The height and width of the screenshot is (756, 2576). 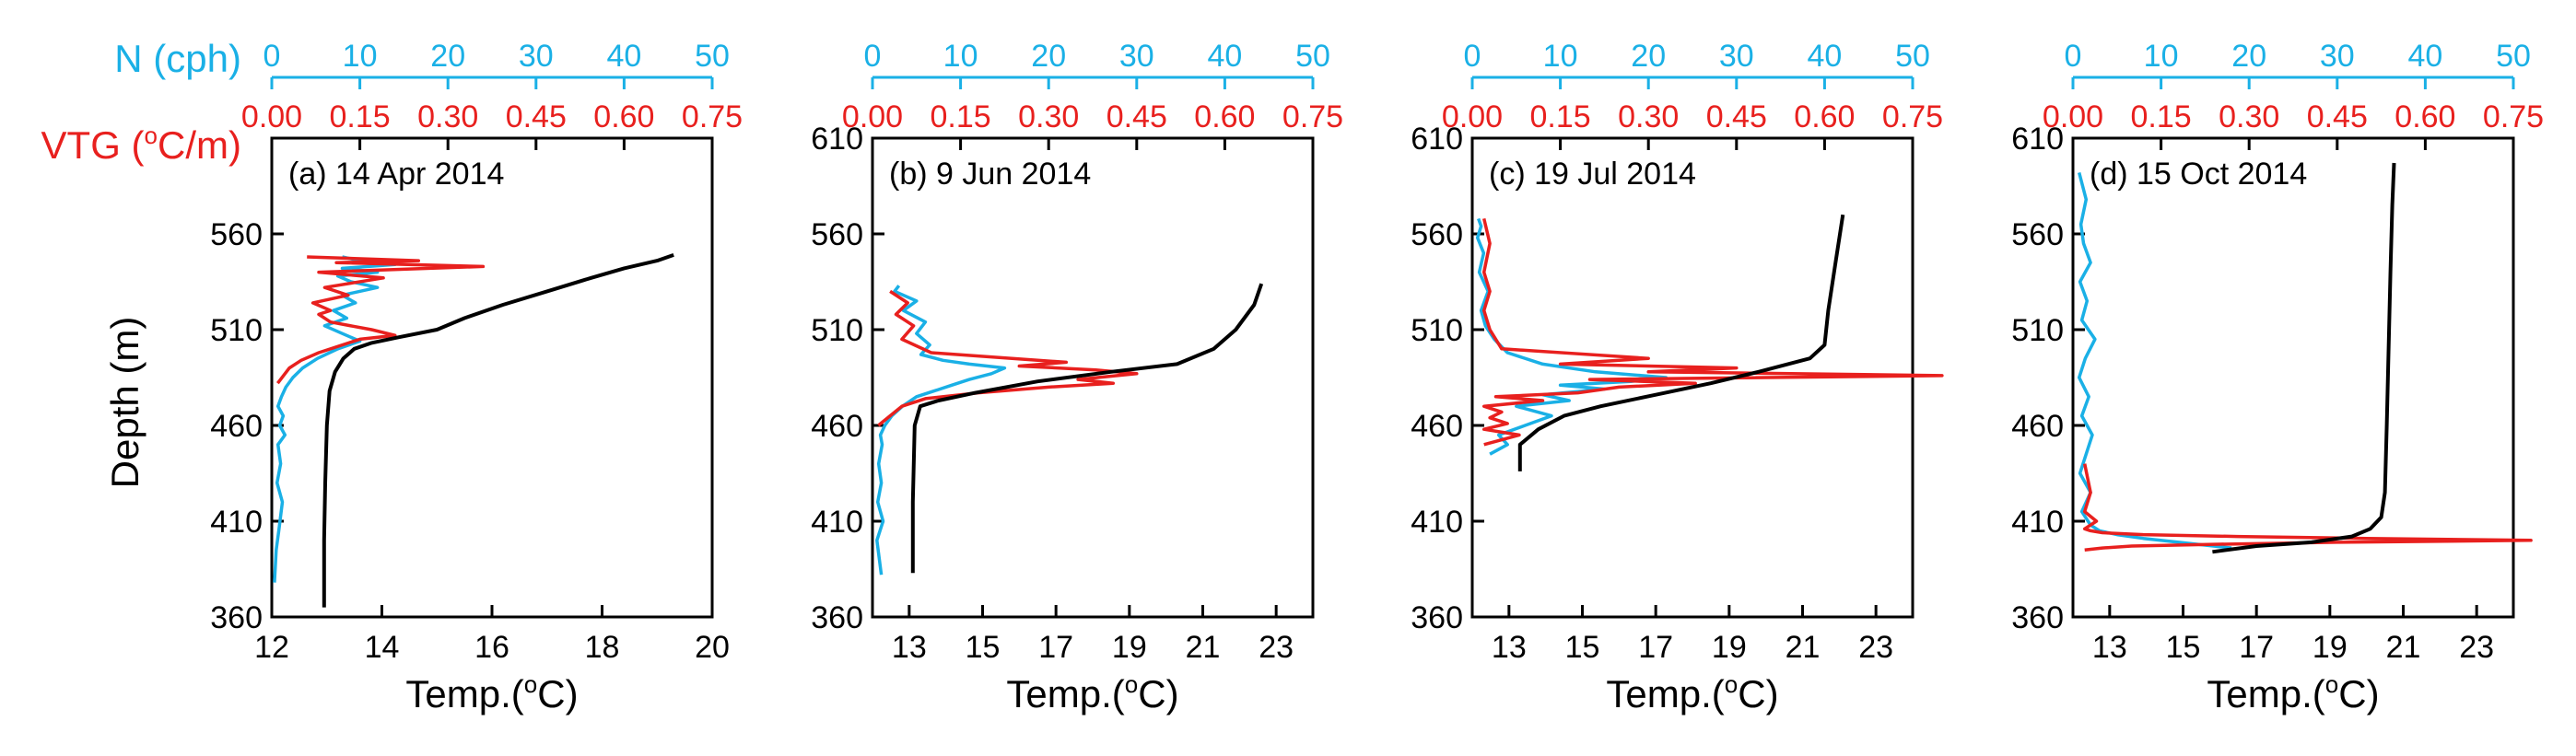 I want to click on temp-tick-label: 12, so click(x=271, y=647).